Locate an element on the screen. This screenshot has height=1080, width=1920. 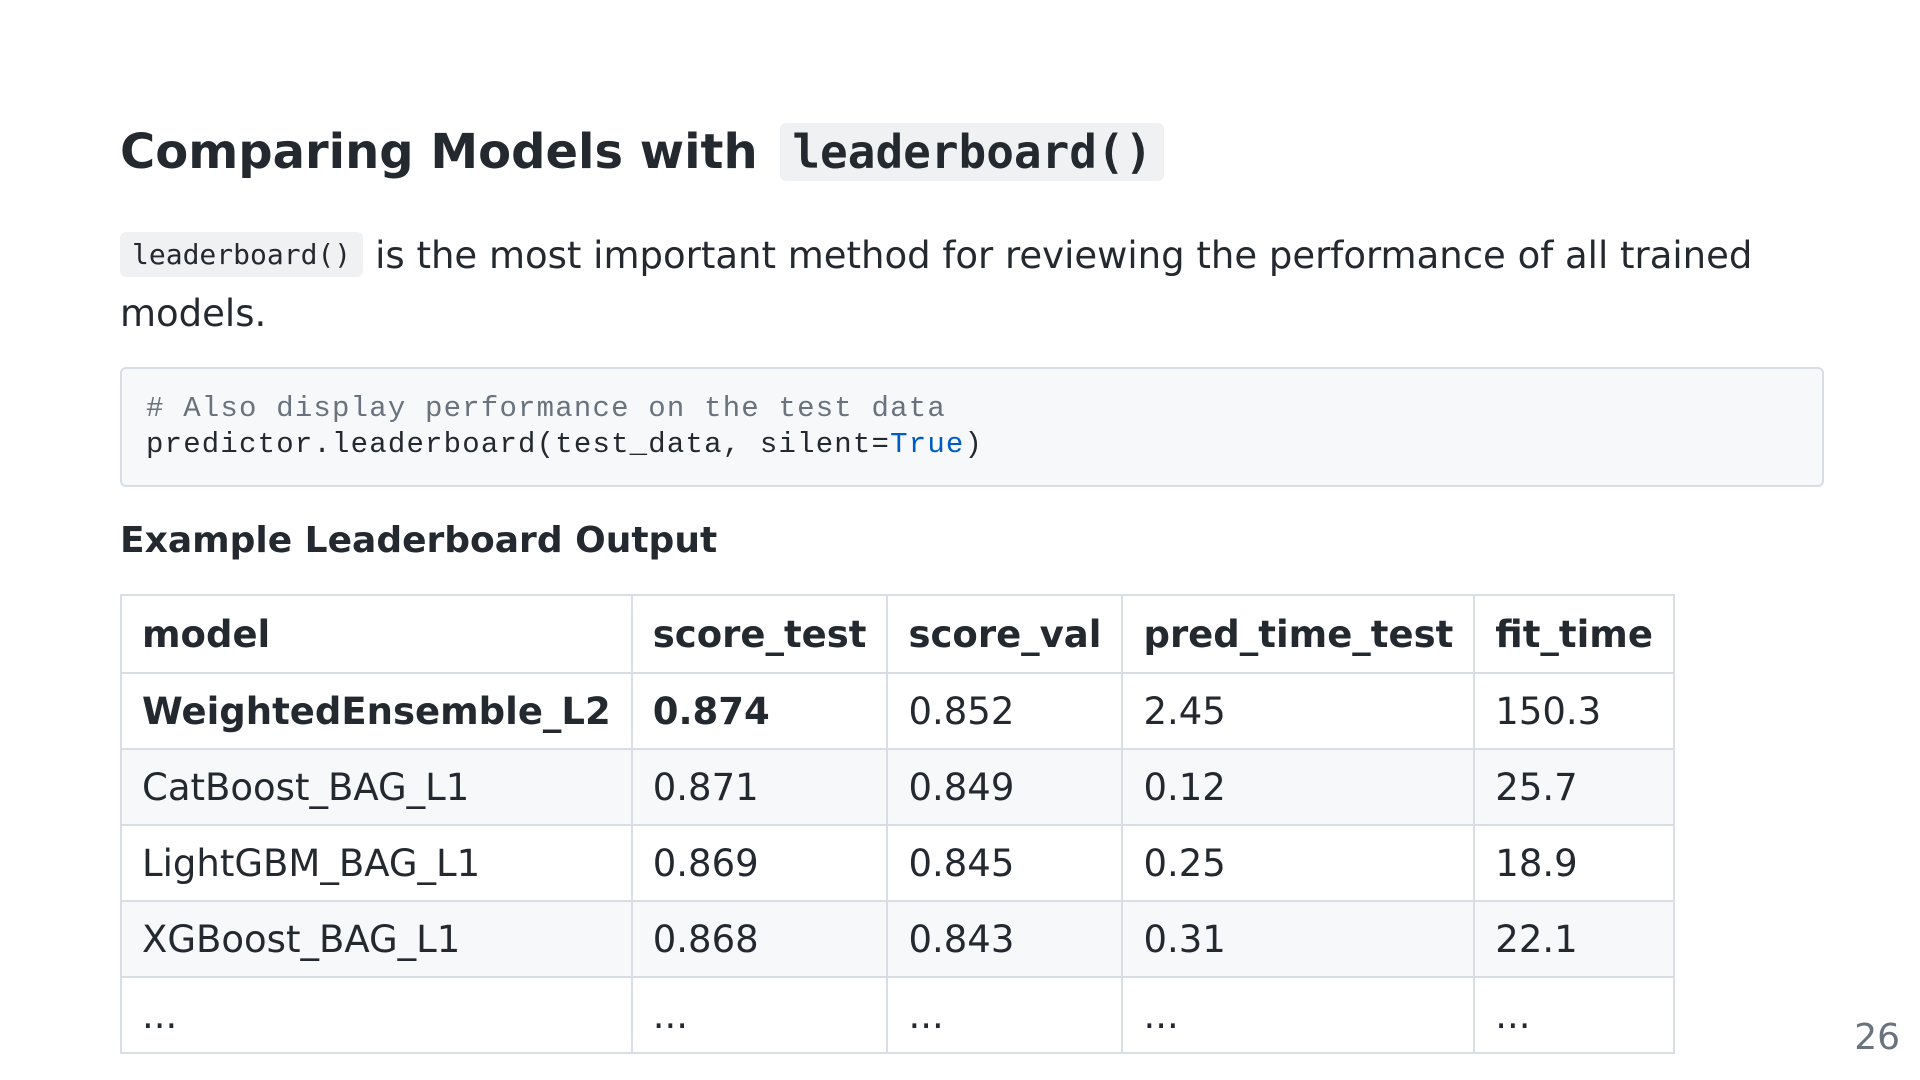
cell-pred-time-test: 0.12 is located at coordinates (1298, 787).